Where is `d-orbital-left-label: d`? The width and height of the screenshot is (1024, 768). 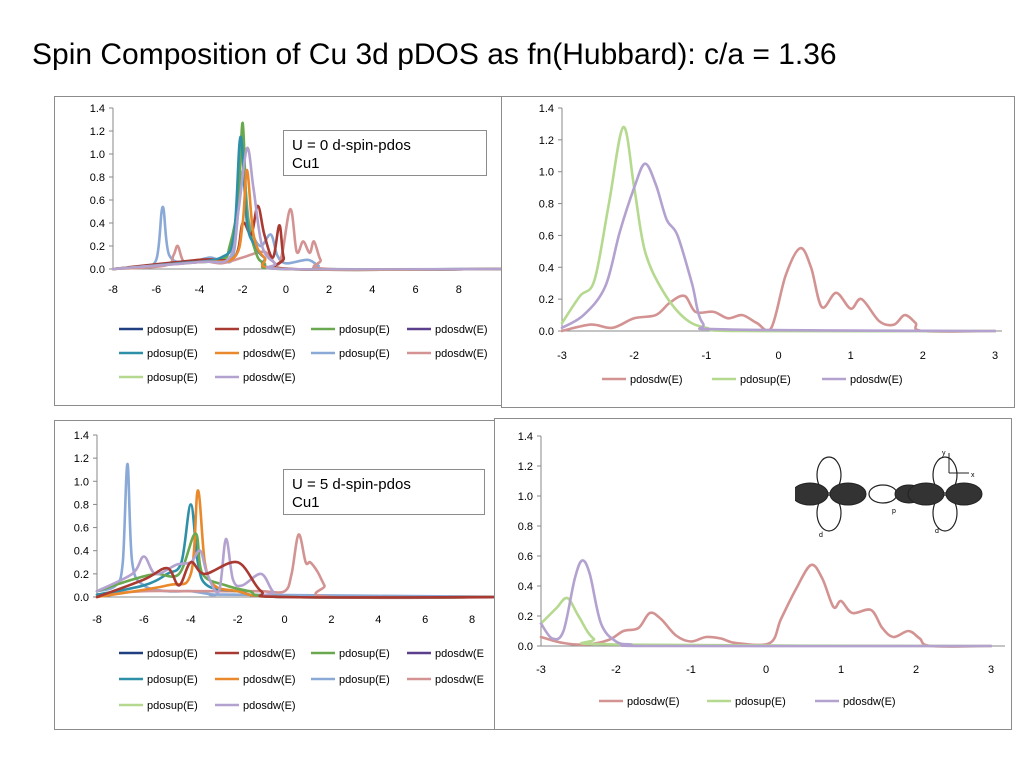
d-orbital-left-label: d is located at coordinates (821, 535).